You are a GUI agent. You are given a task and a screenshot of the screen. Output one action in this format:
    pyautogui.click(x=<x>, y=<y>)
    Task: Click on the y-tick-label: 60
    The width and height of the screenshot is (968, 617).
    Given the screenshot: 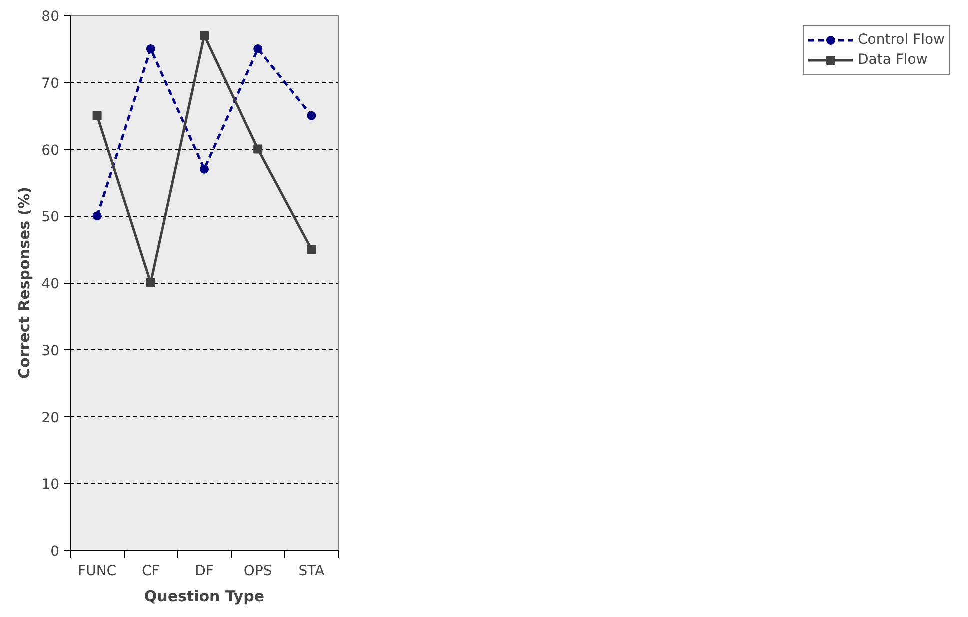 What is the action you would take?
    pyautogui.click(x=51, y=150)
    